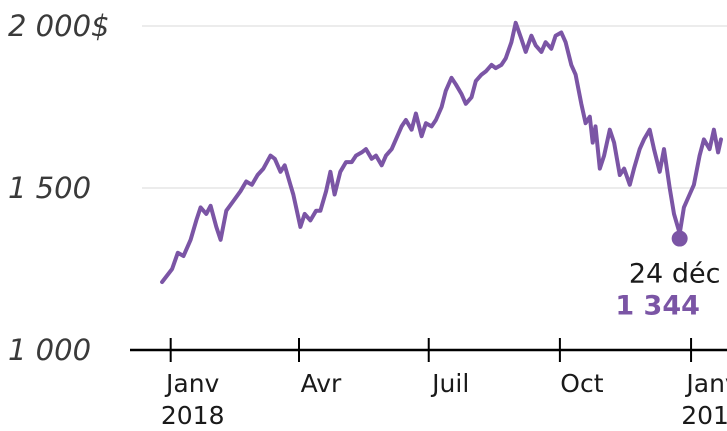  What do you see at coordinates (444, 399) in the screenshot?
I see `x-axis-labels: Janv 2018 Avr Juil Oct Janv 2019` at bounding box center [444, 399].